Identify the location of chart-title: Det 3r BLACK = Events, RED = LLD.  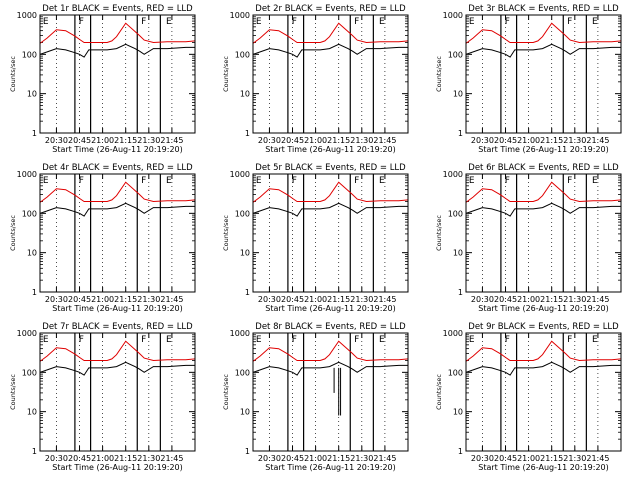
(543, 9).